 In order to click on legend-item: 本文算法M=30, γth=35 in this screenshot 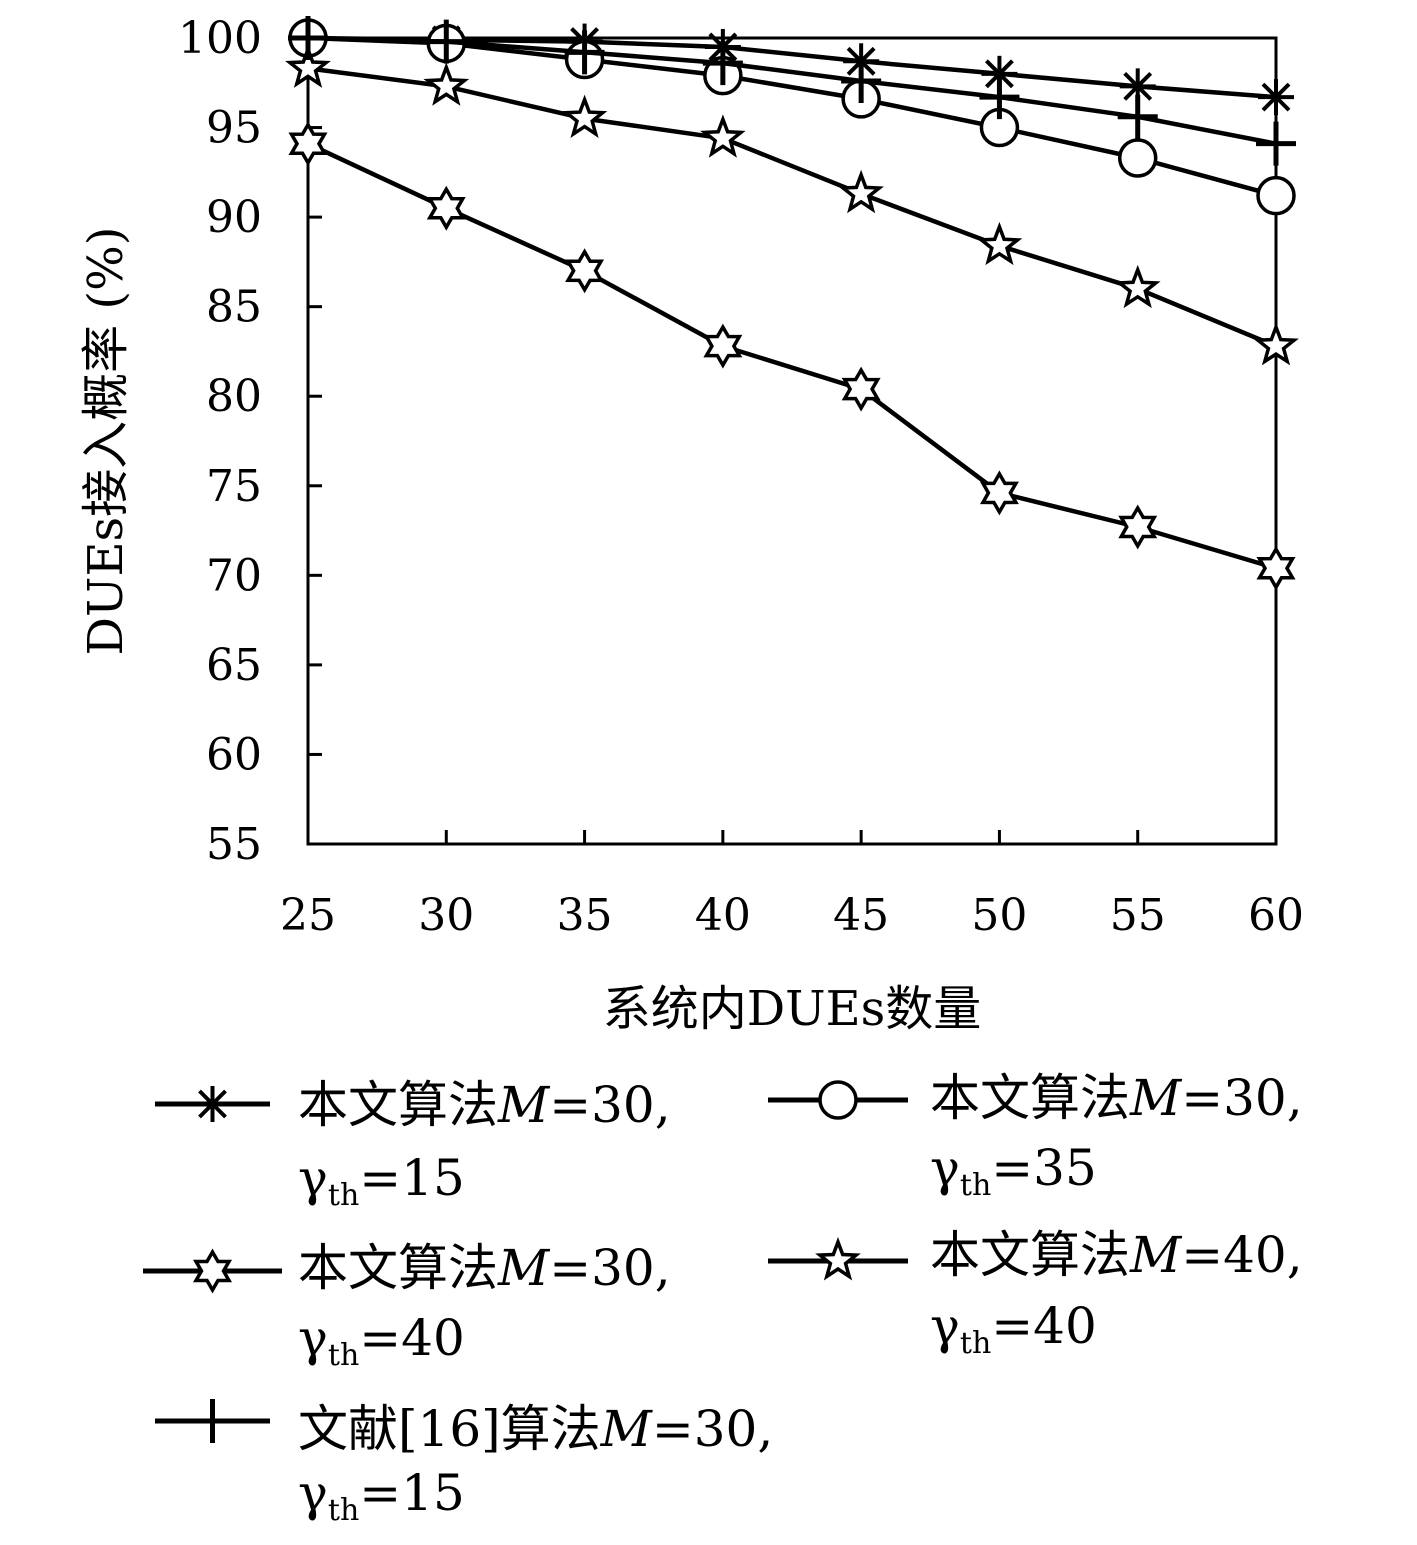, I will do `click(1035, 1136)`.